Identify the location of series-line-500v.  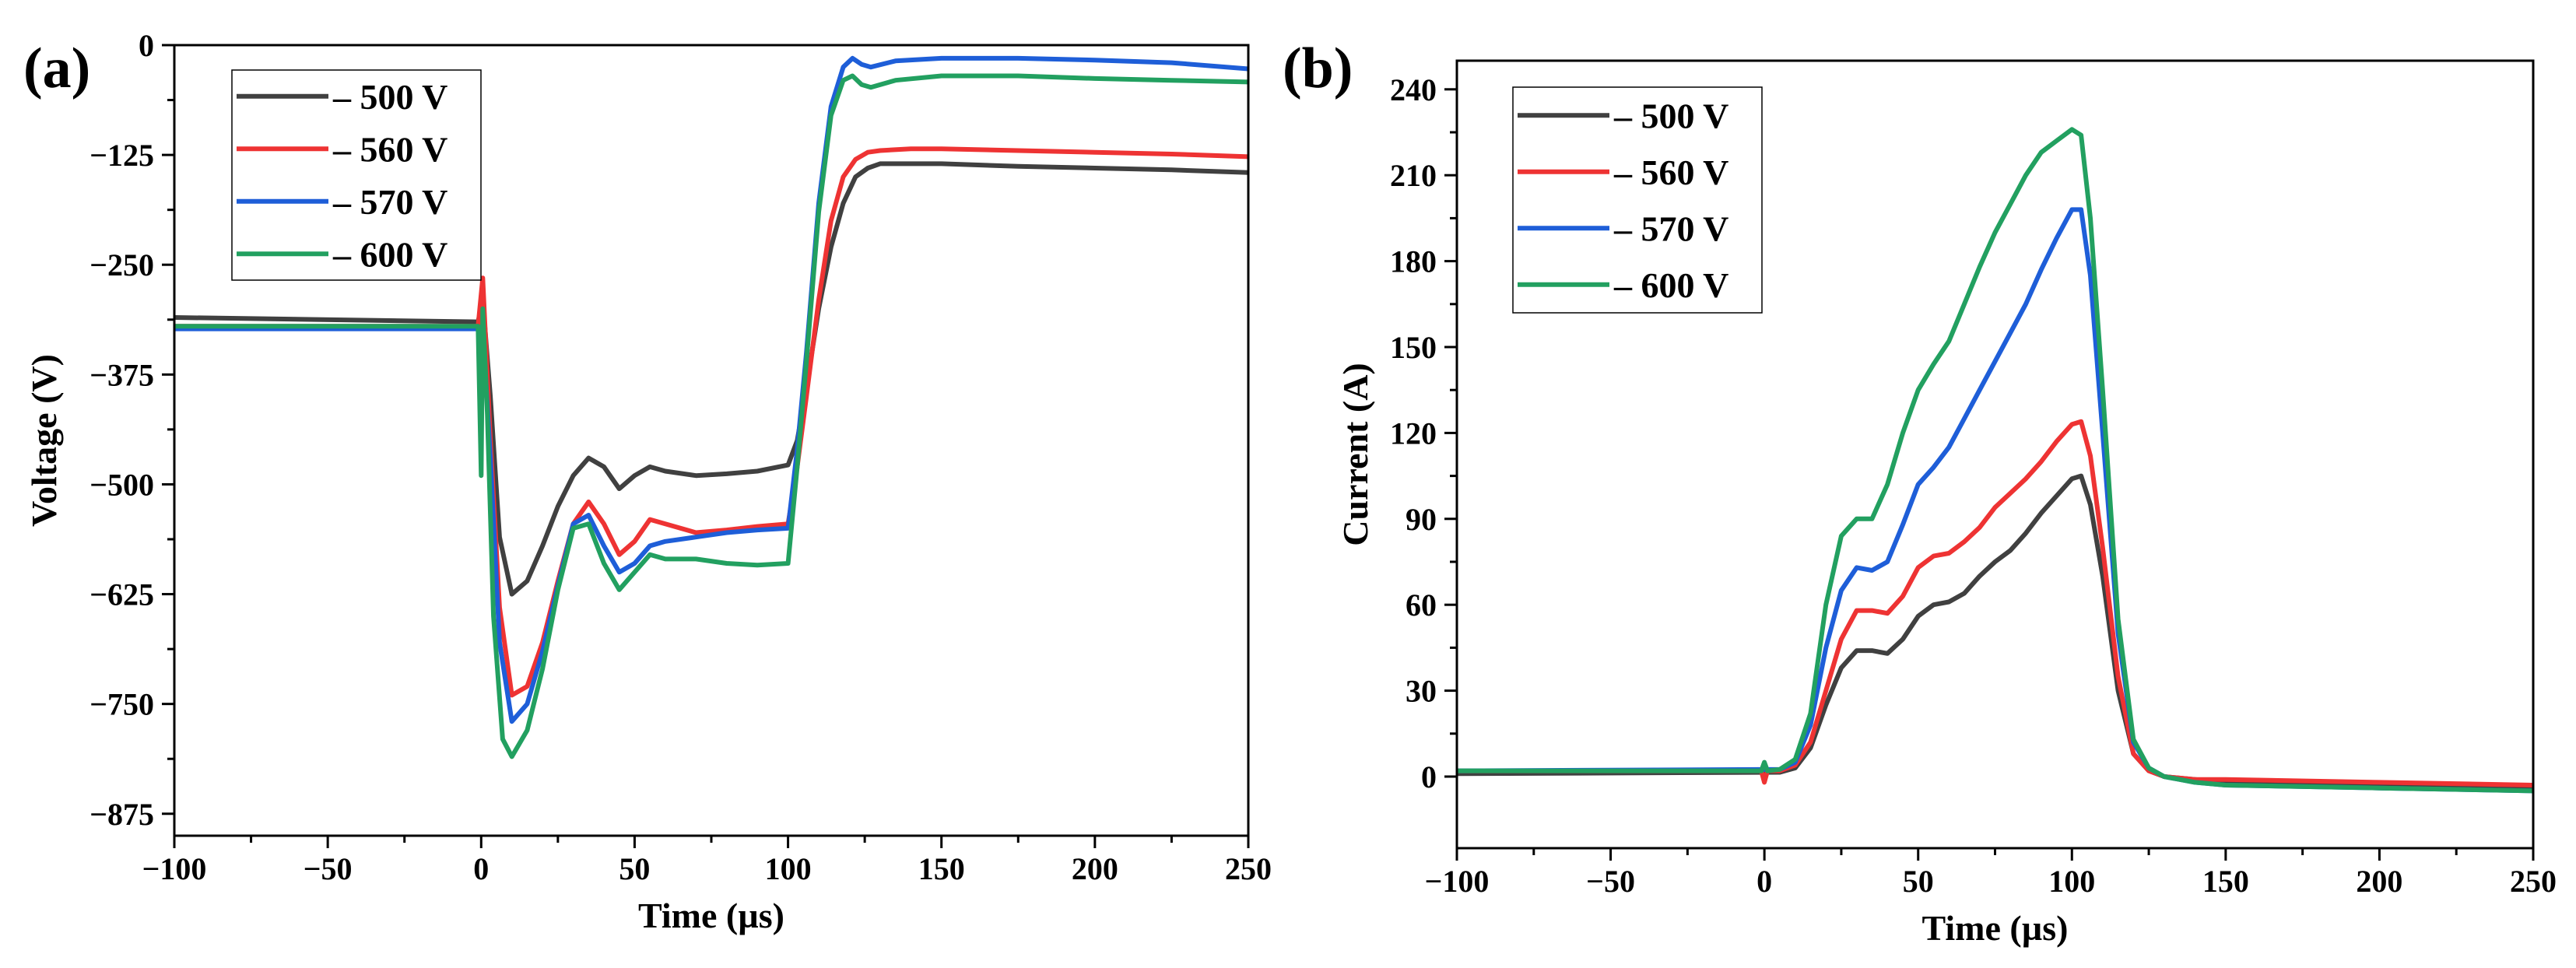
(1995, 632).